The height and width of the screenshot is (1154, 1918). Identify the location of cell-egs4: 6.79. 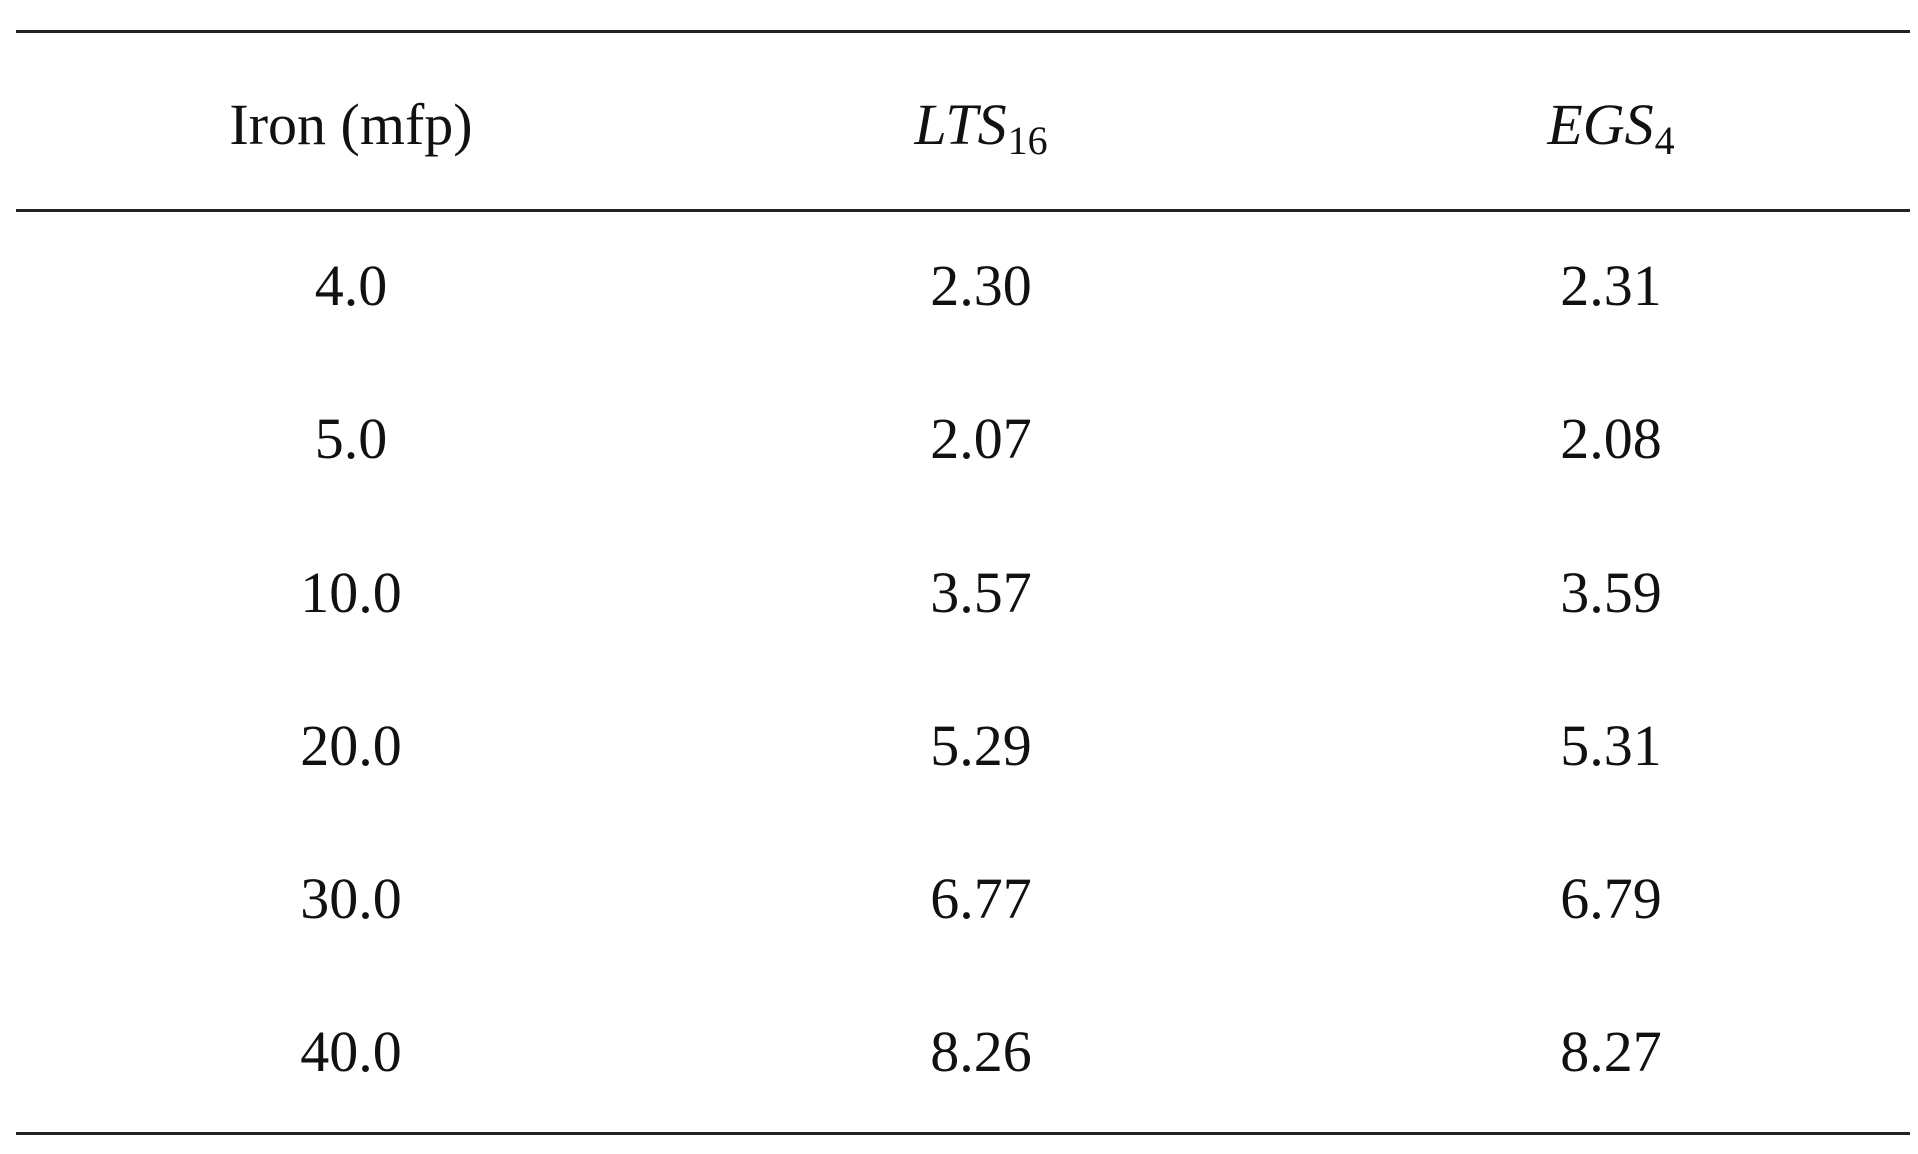
(1611, 898).